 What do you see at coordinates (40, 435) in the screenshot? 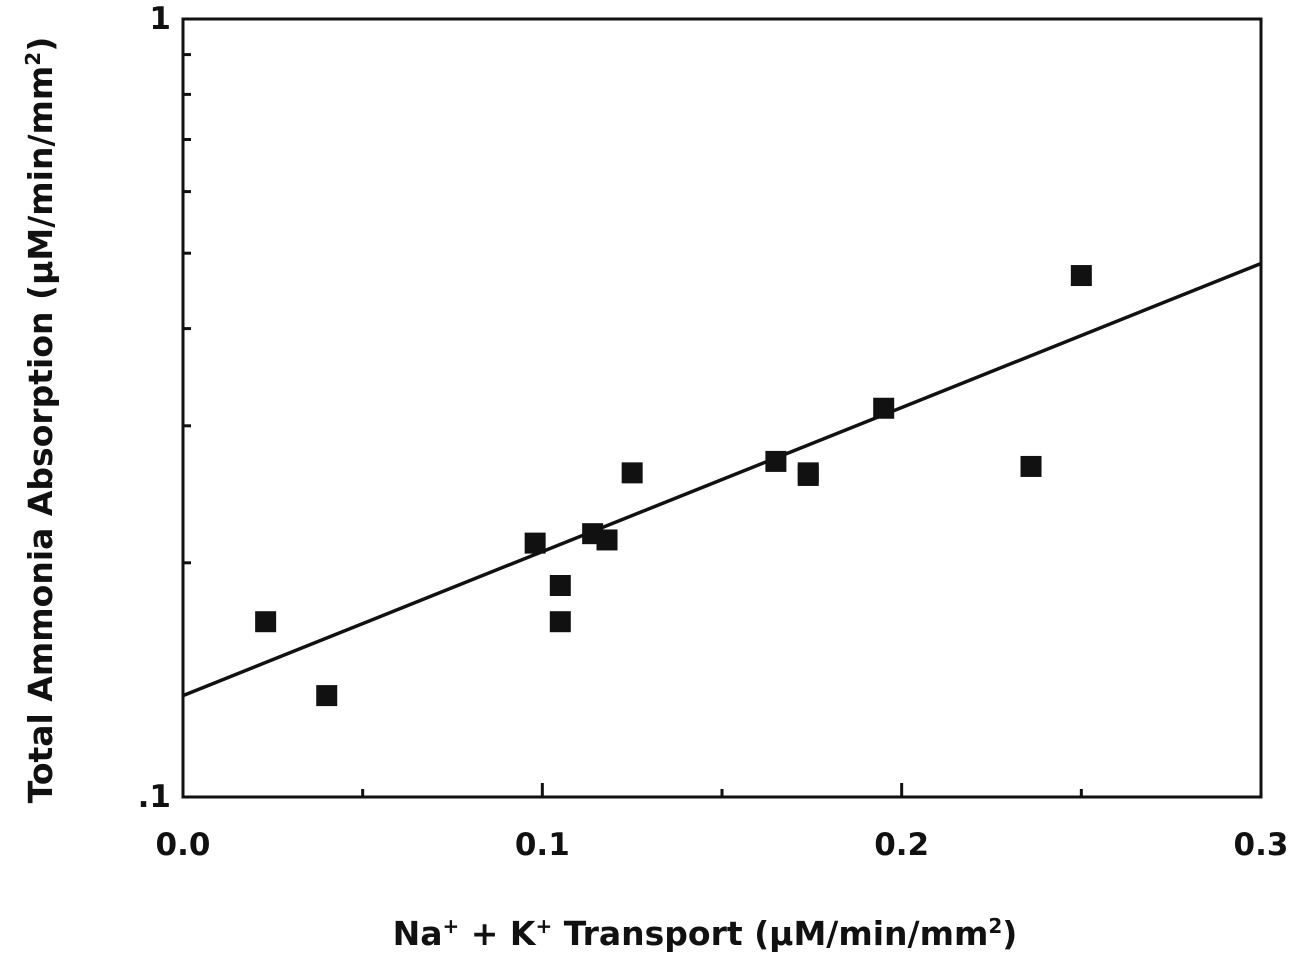
I see `label-text: Total Ammonia Absorption (µM/min/mm` at bounding box center [40, 435].